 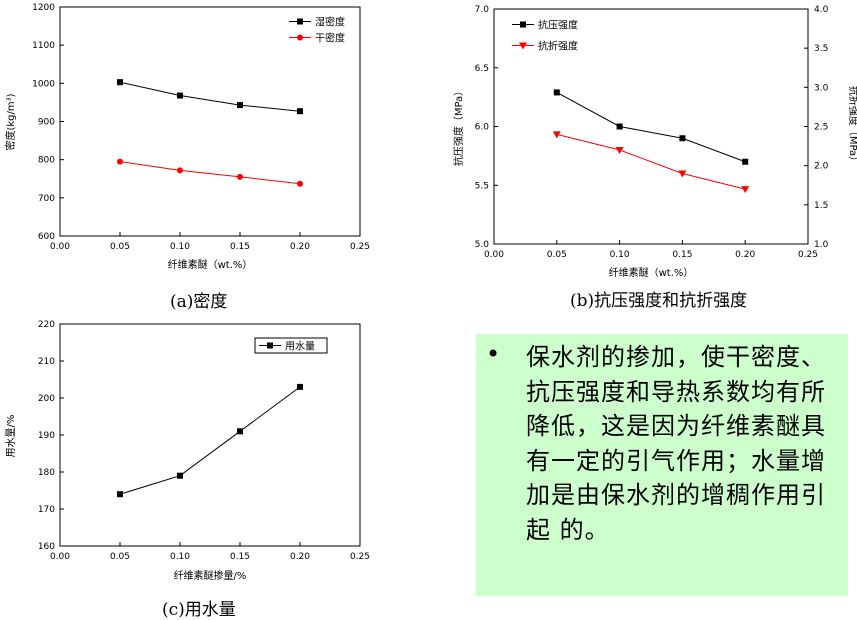 What do you see at coordinates (482, 245) in the screenshot?
I see `chart-b-y-tick-label: 5.0` at bounding box center [482, 245].